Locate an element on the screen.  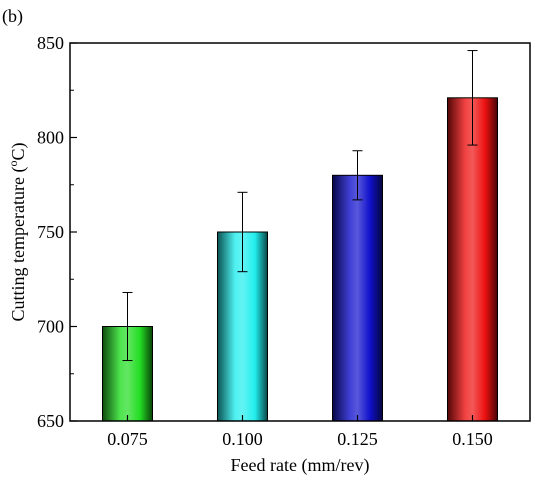
x-axis-title: Feed rate (mm/rev) is located at coordinates (300, 465).